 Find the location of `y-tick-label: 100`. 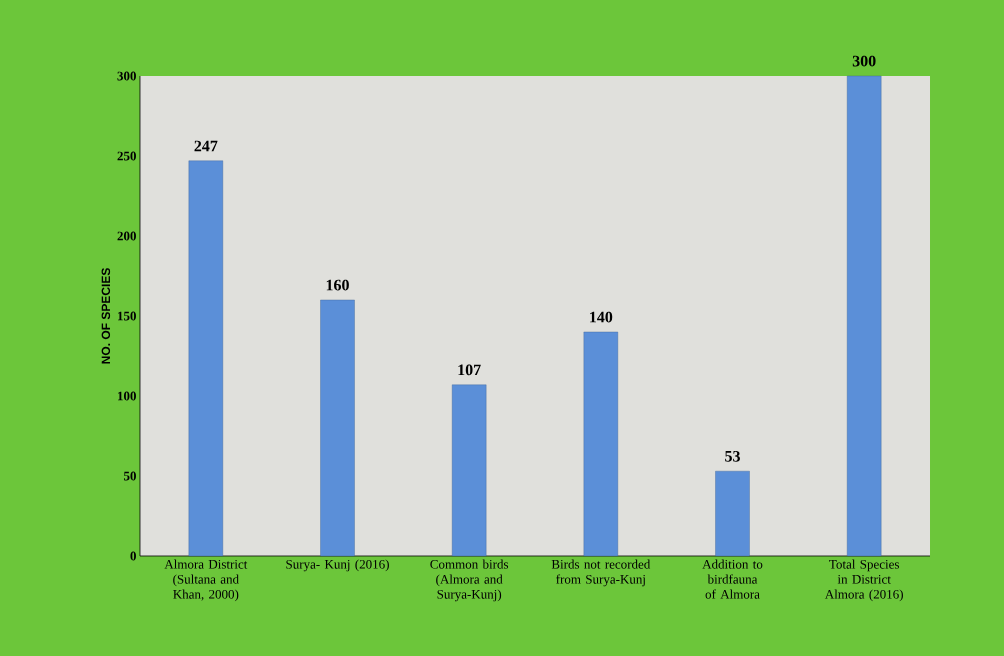

y-tick-label: 100 is located at coordinates (127, 396).